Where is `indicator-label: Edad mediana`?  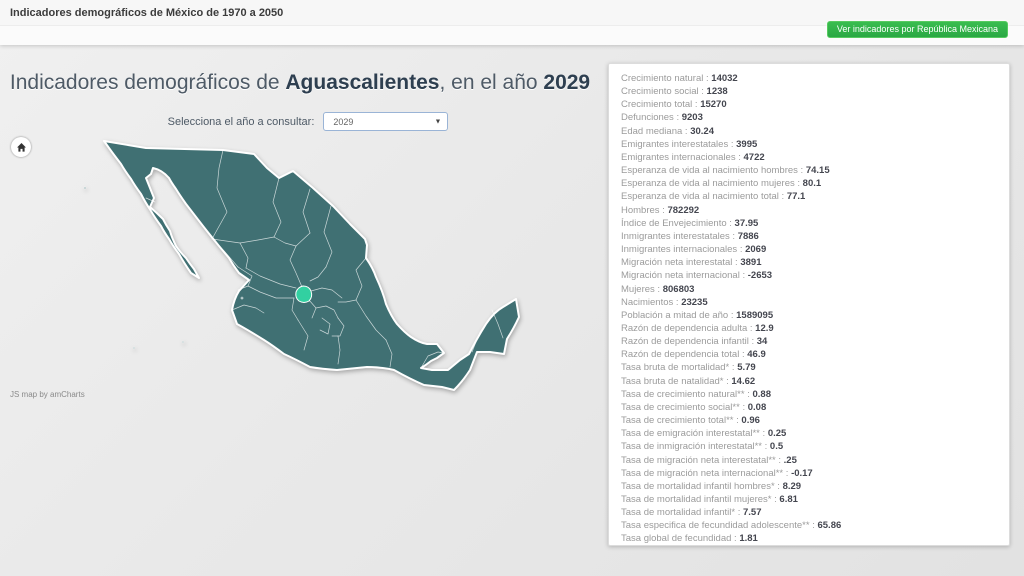
indicator-label: Edad mediana is located at coordinates (652, 131).